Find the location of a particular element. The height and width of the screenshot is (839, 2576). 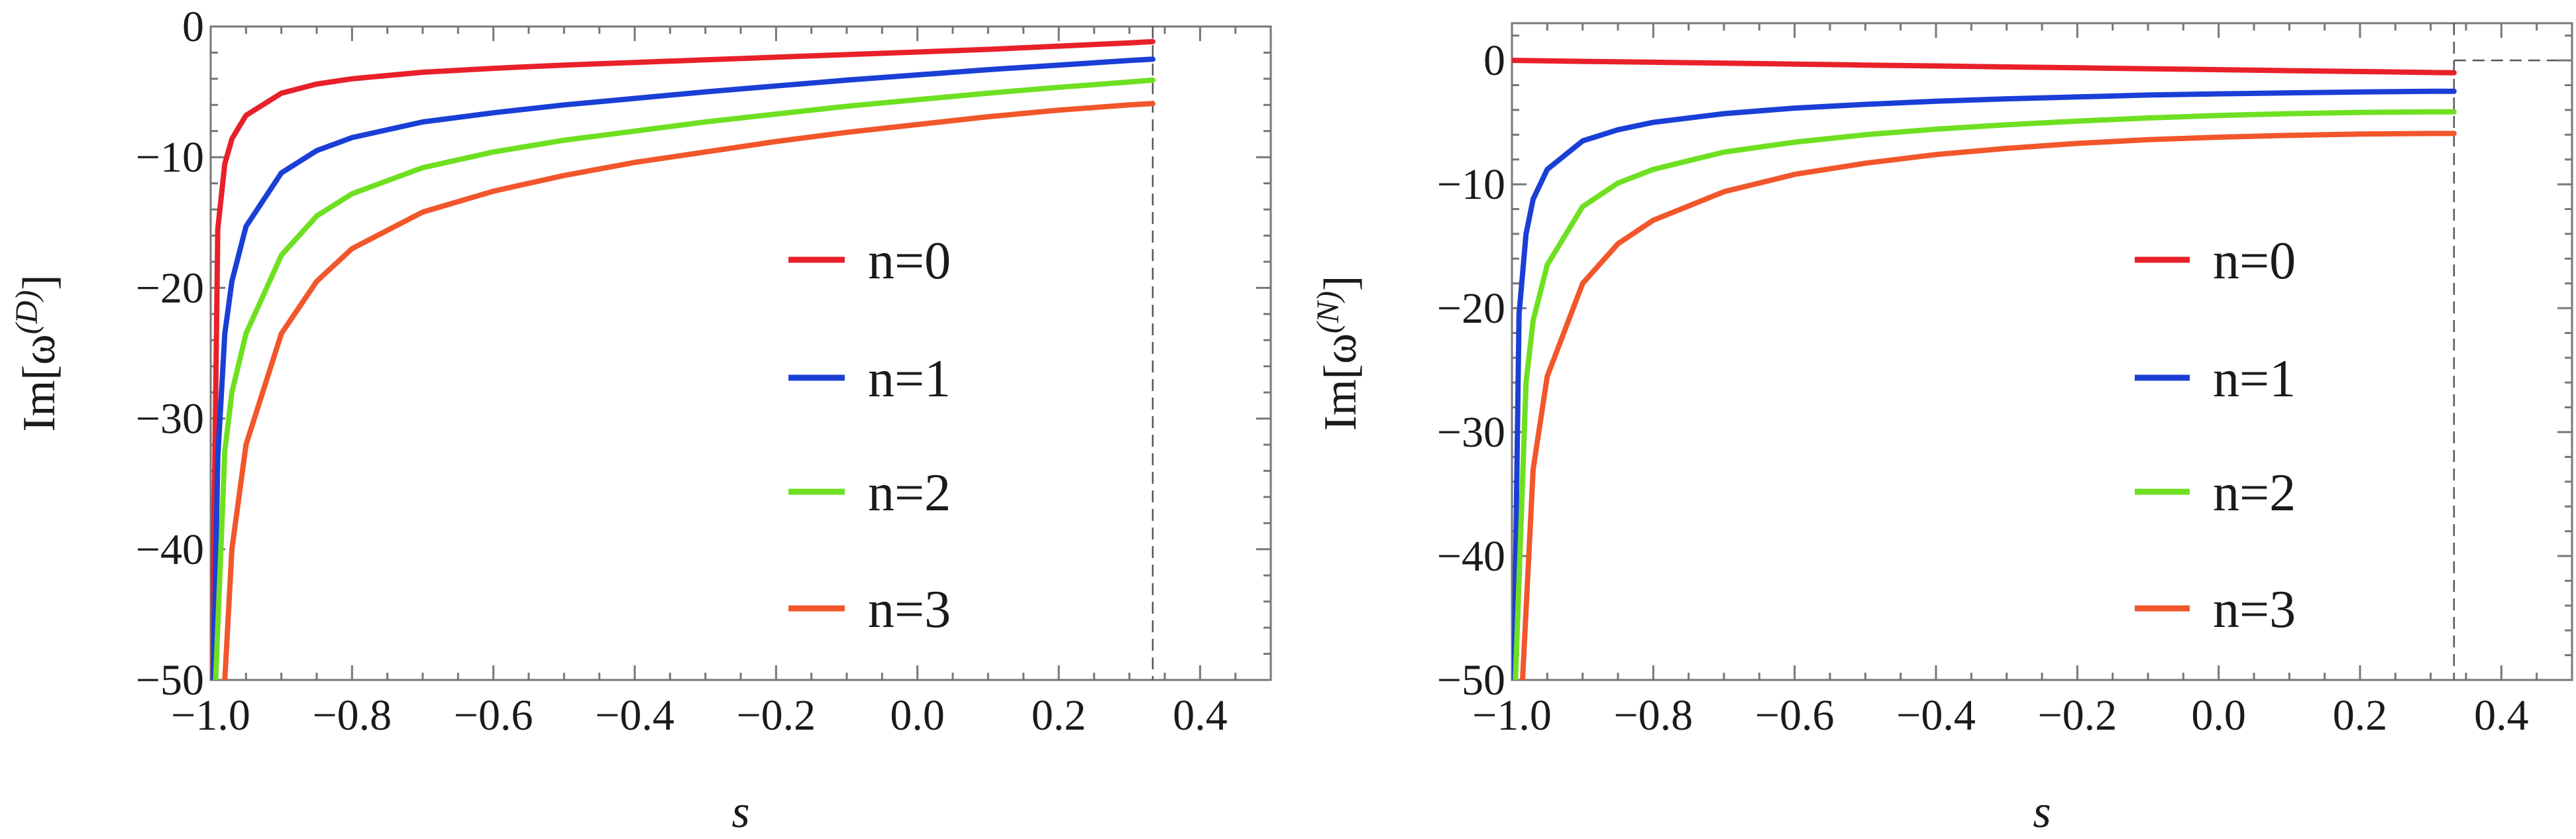

y-axis-label: Im[ω(N)] is located at coordinates (1338, 353).